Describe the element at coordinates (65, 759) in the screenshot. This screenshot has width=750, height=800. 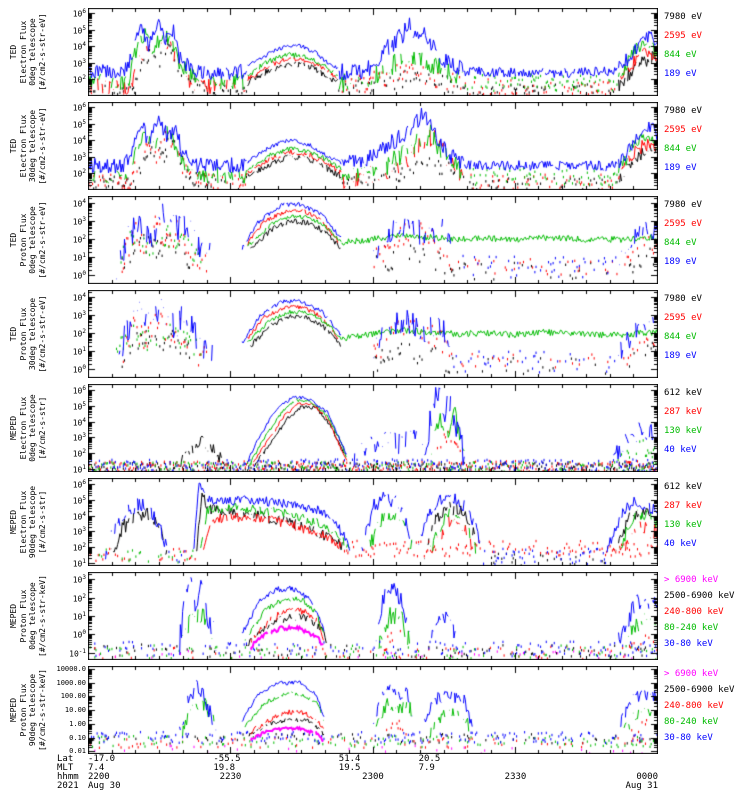
I see `lat-row-label: Lat` at that location.